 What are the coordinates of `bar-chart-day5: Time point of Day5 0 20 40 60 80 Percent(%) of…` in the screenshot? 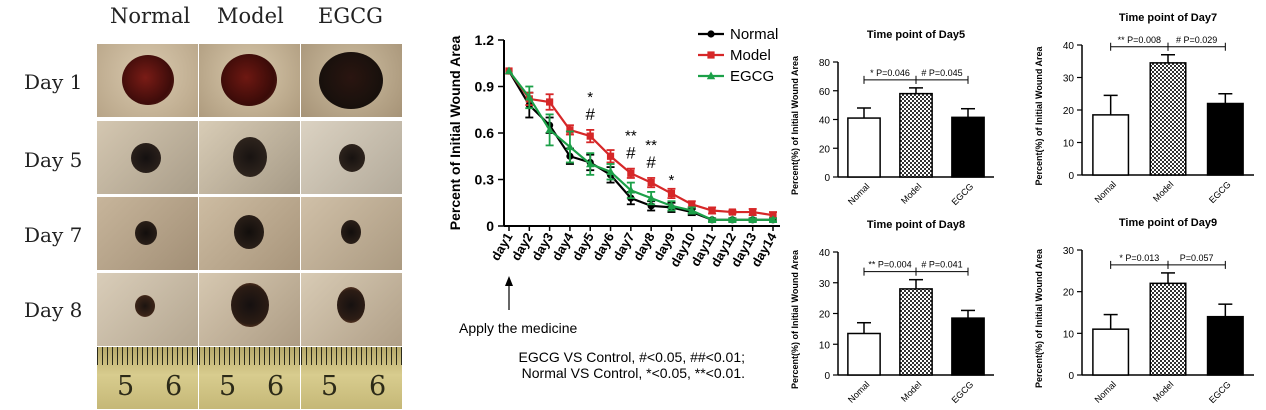 It's located at (892, 118).